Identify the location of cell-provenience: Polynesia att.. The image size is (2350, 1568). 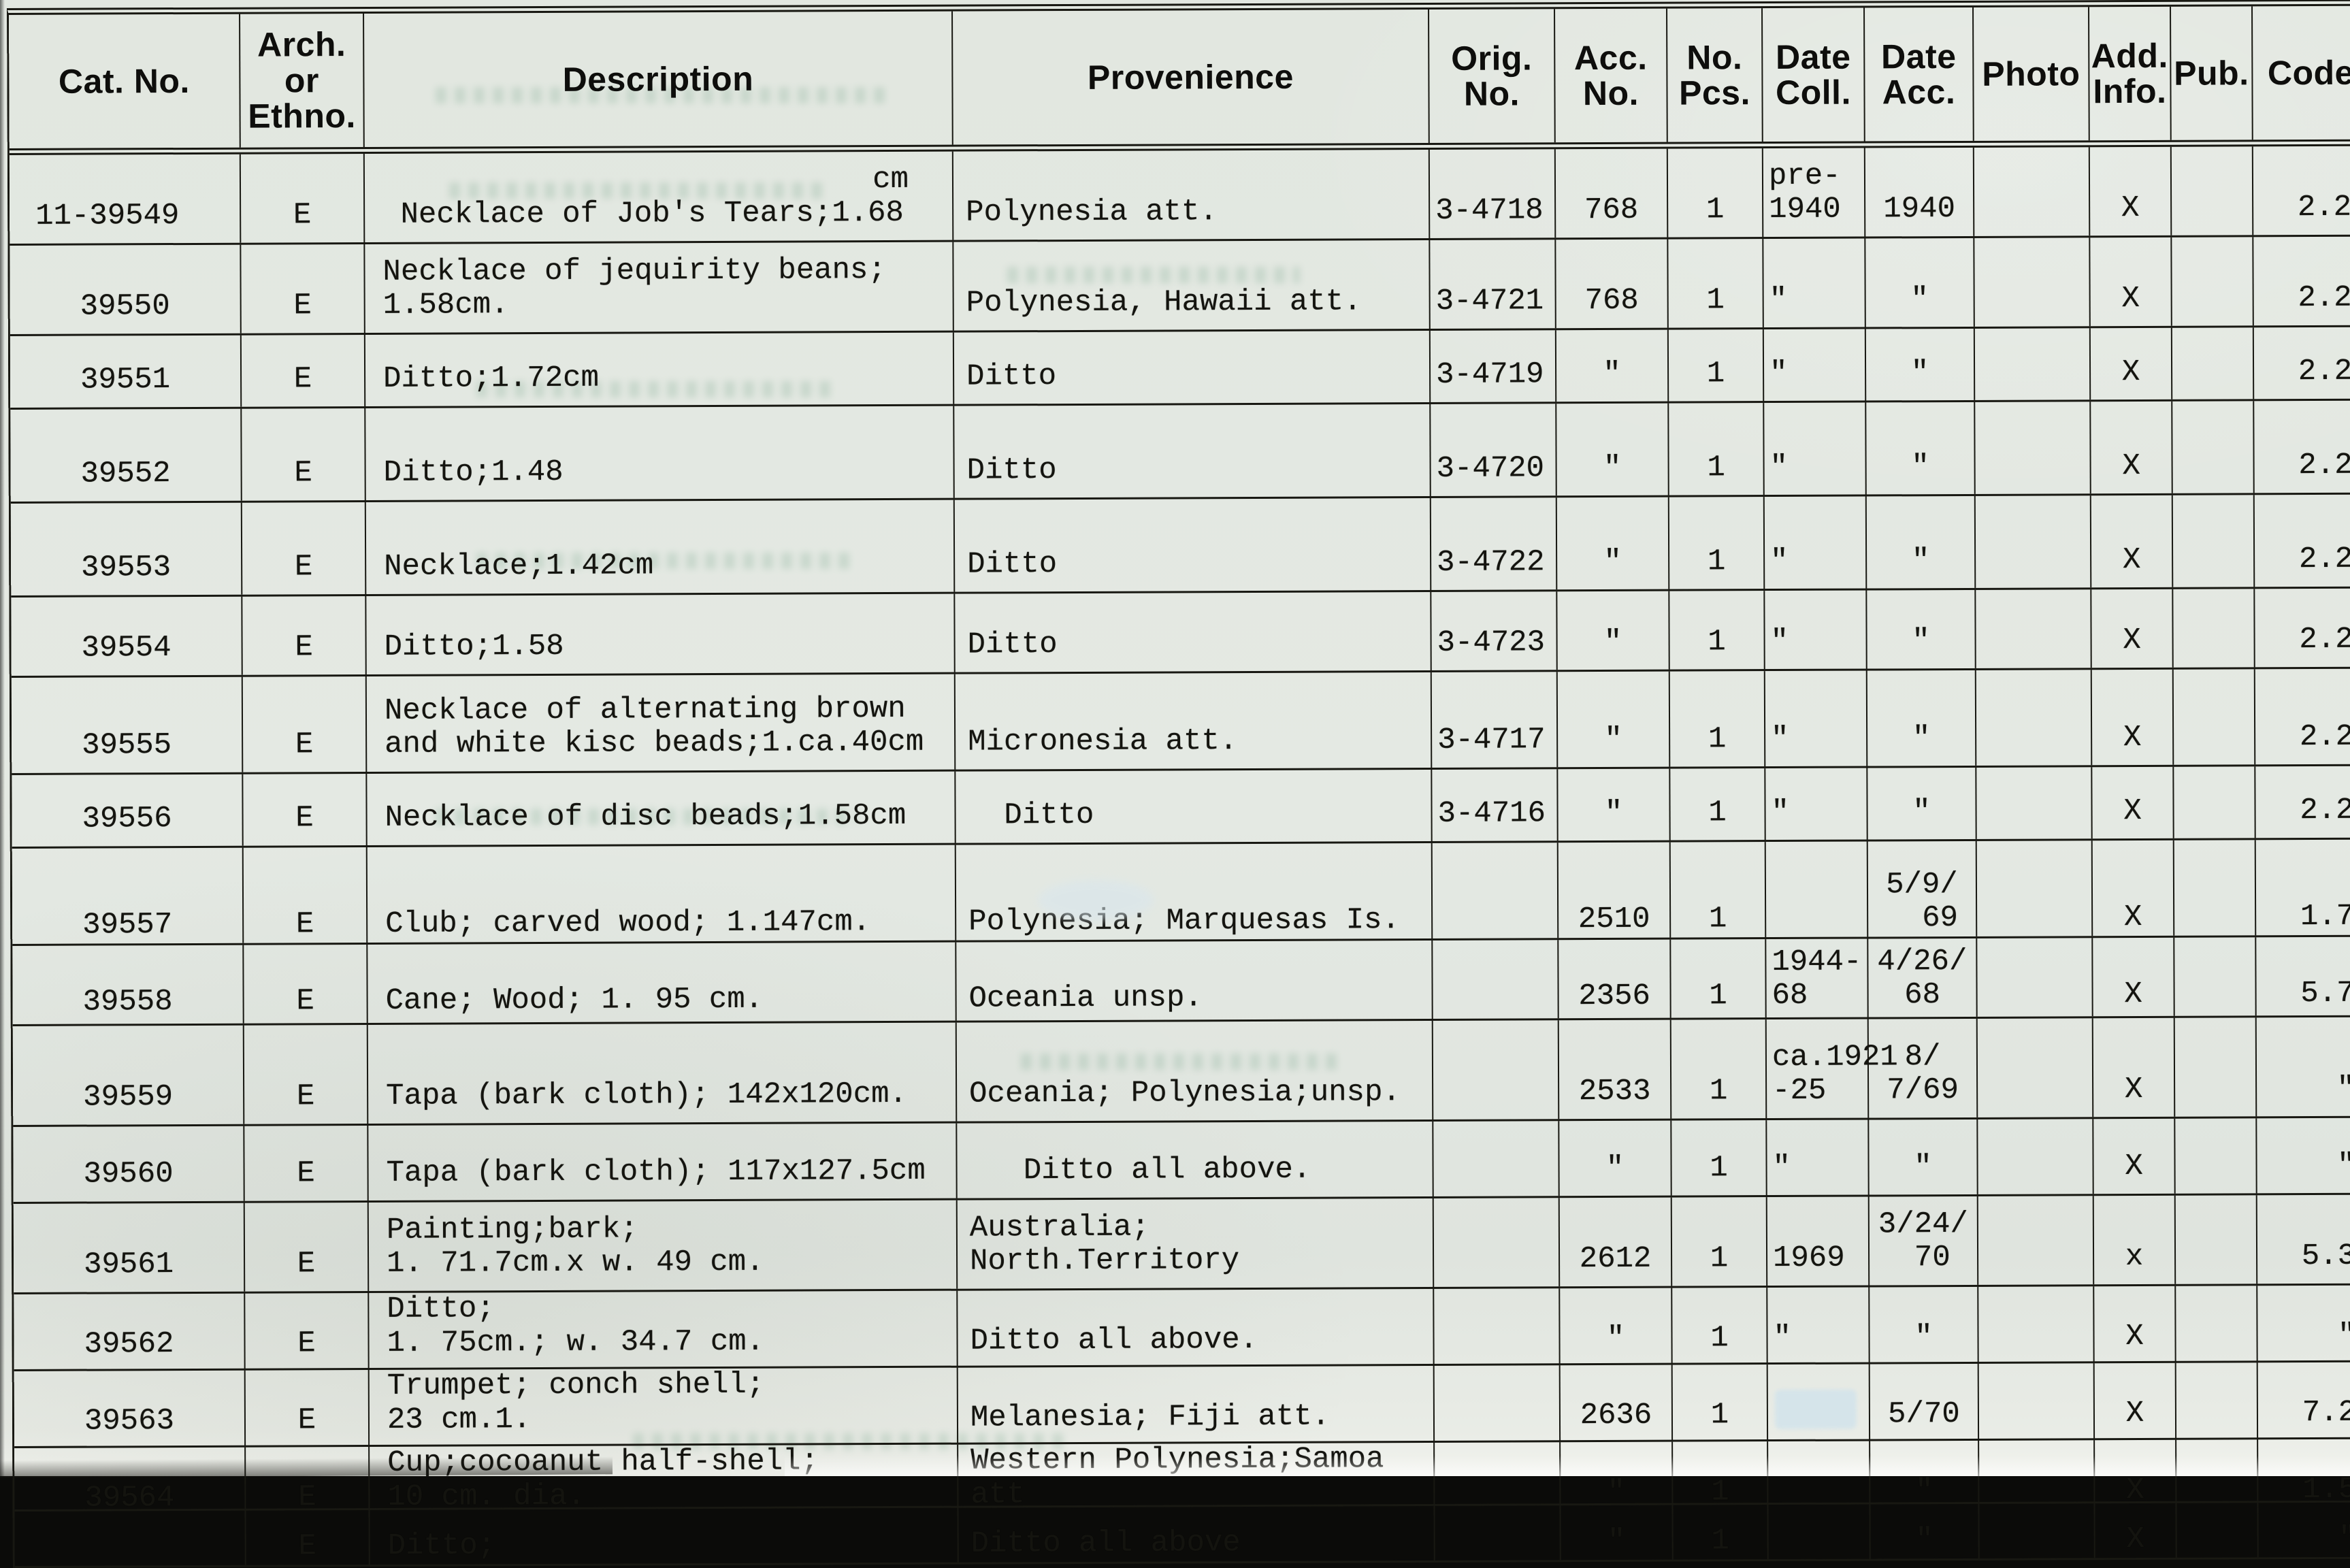
(1192, 194).